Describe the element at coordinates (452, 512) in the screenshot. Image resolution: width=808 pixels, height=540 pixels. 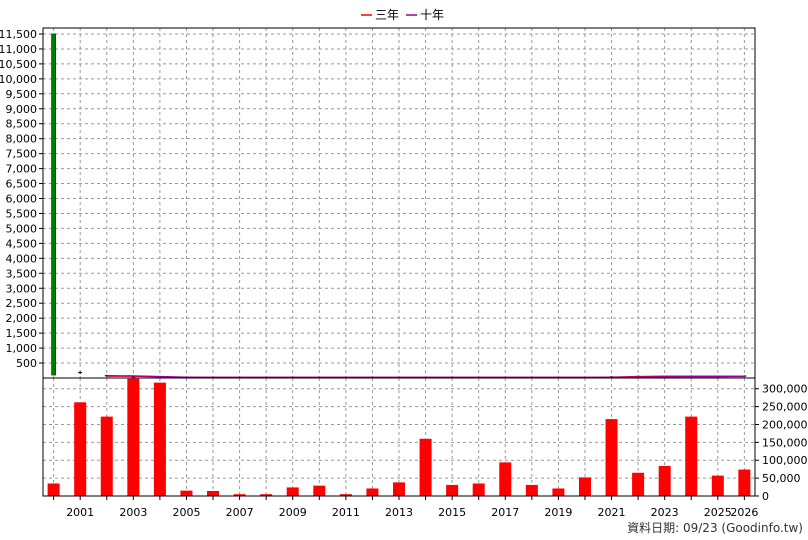
I see `xtick-label: 2015` at that location.